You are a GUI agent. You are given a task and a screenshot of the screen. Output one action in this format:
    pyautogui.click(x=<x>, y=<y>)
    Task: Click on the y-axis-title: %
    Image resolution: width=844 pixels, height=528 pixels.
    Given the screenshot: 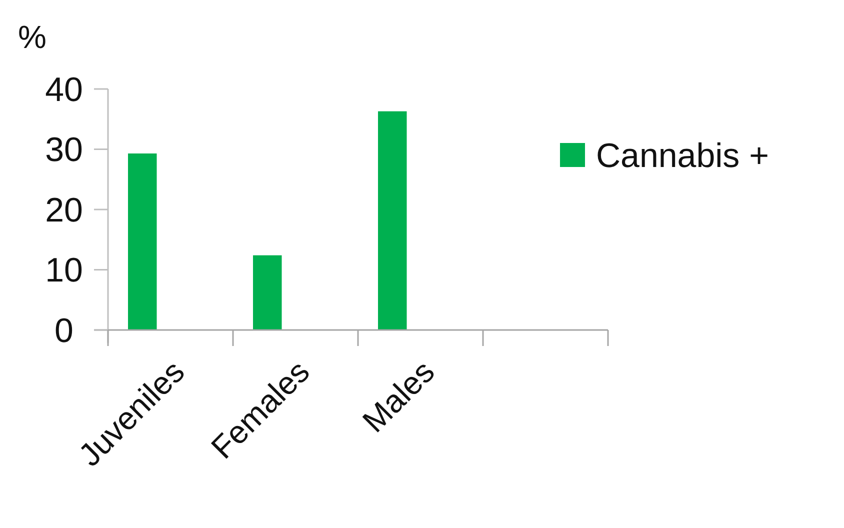 What is the action you would take?
    pyautogui.click(x=32, y=37)
    